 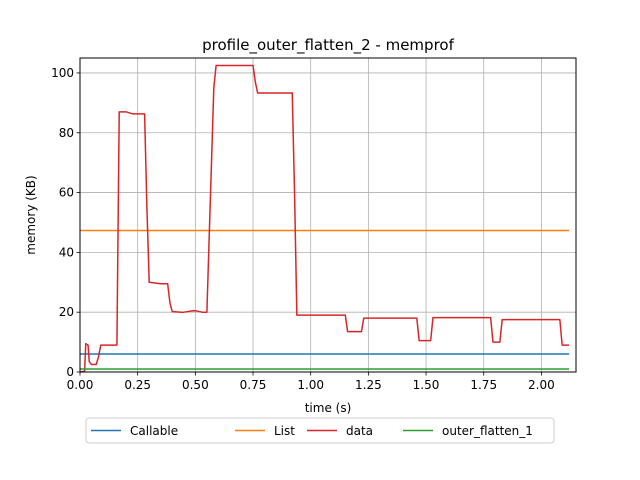 What do you see at coordinates (359, 431) in the screenshot?
I see `legend-label: data` at bounding box center [359, 431].